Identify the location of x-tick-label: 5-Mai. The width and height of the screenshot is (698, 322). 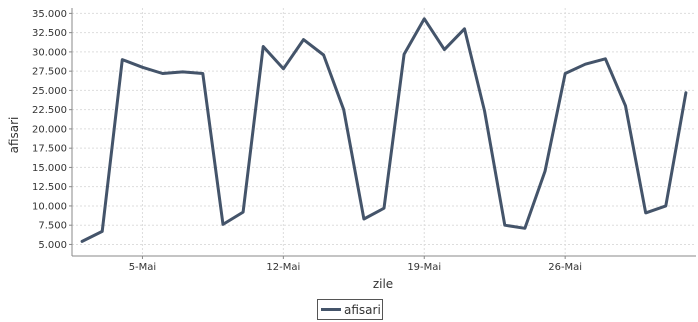
(143, 267).